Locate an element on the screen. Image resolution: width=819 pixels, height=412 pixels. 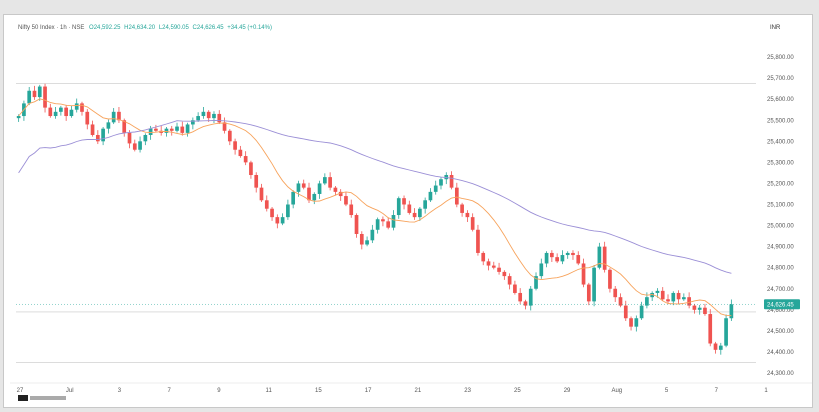
currency-label: INR is located at coordinates (775, 28).